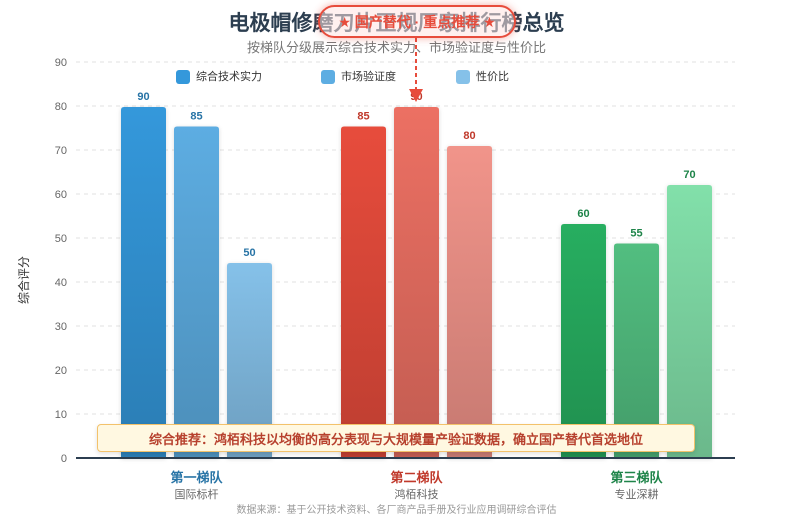  Describe the element at coordinates (196, 117) in the screenshot. I see `value-label-group1-series2: 85` at that location.